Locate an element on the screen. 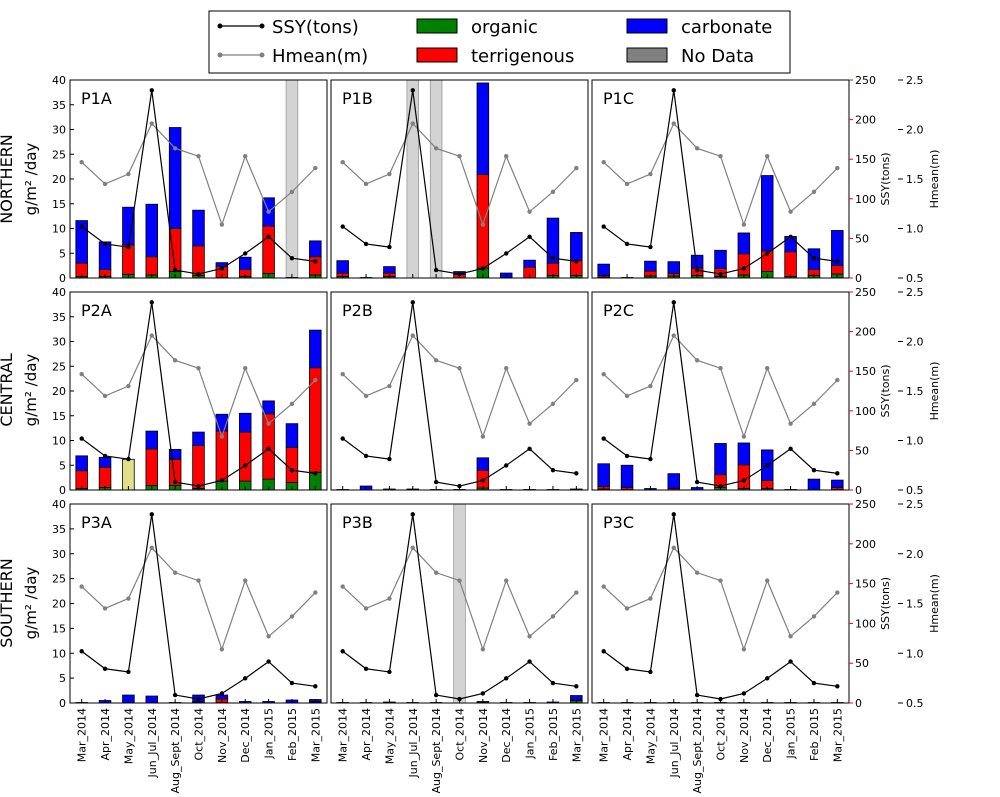 The height and width of the screenshot is (797, 1000). x-tick-label: Dec_2014 is located at coordinates (506, 735).